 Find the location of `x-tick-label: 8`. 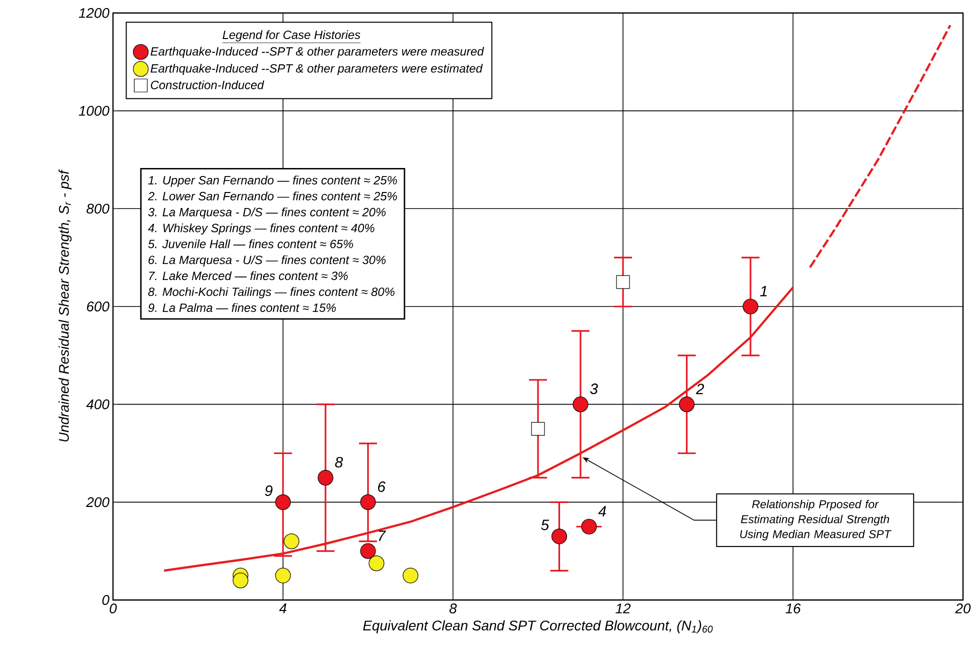

x-tick-label: 8 is located at coordinates (453, 609).